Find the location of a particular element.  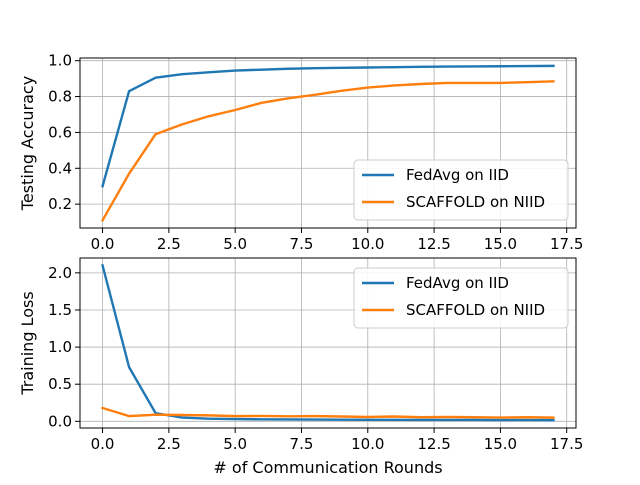

y-tick-label: 0.6 is located at coordinates (60, 132).